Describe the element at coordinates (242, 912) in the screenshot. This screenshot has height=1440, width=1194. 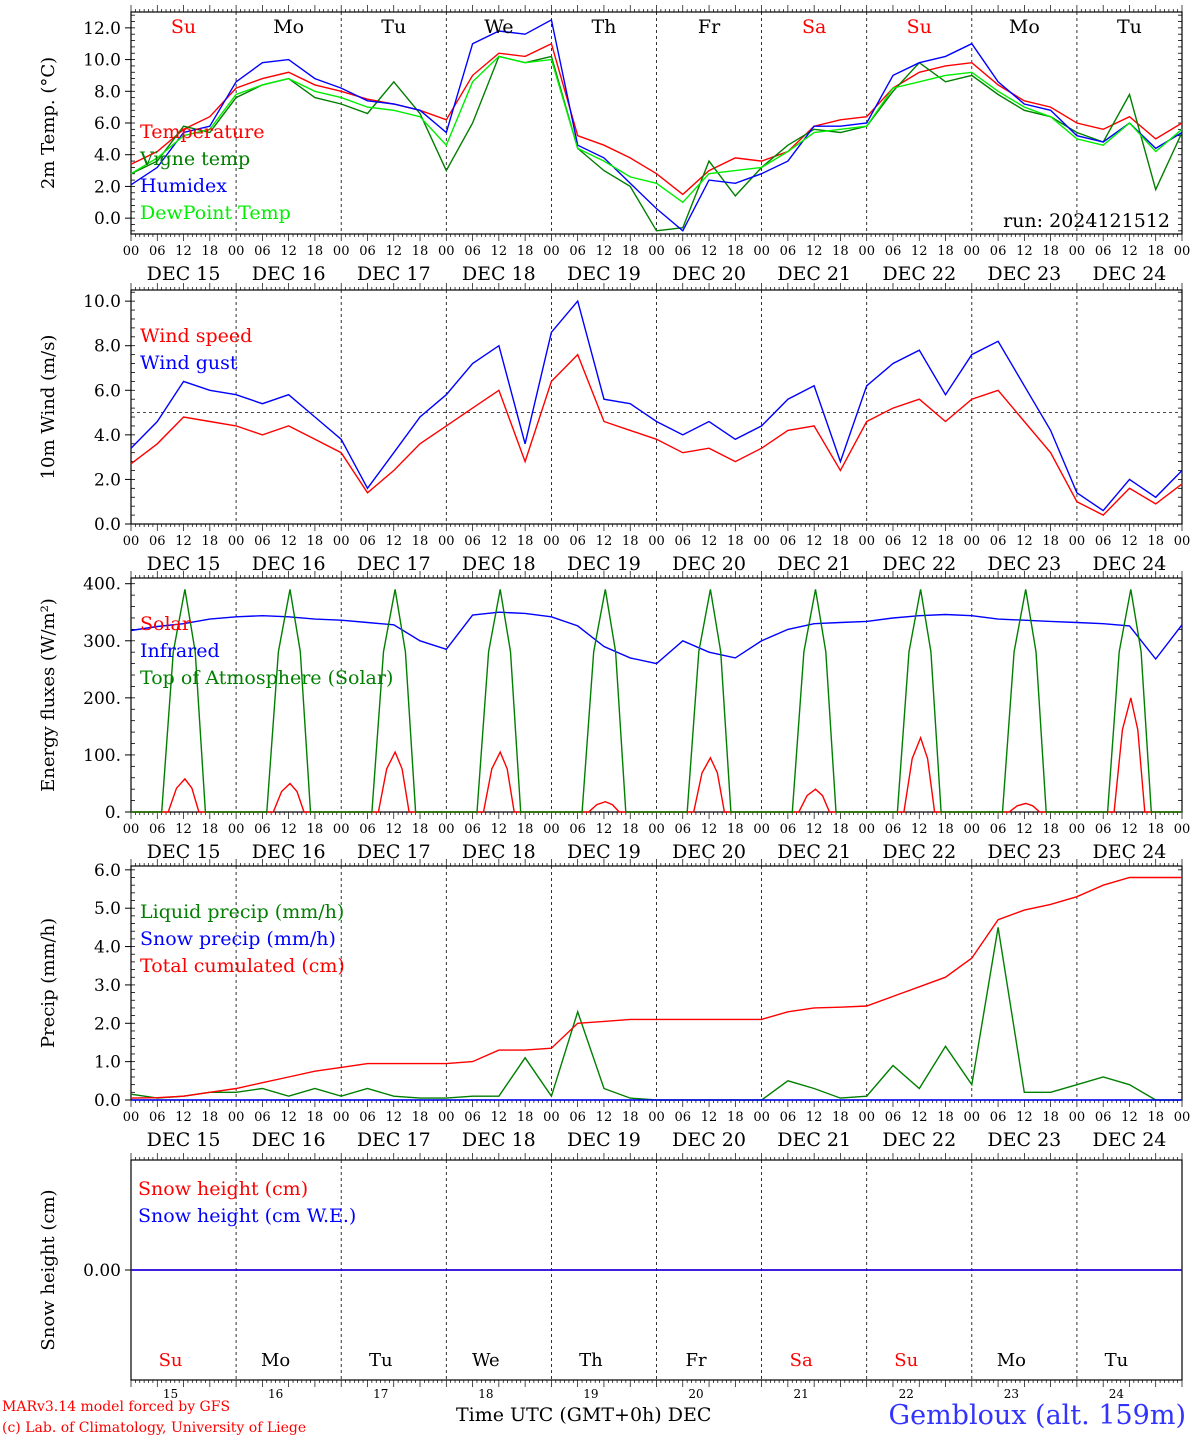
I see `legend-entry: Liquid precip (mm/h)` at that location.